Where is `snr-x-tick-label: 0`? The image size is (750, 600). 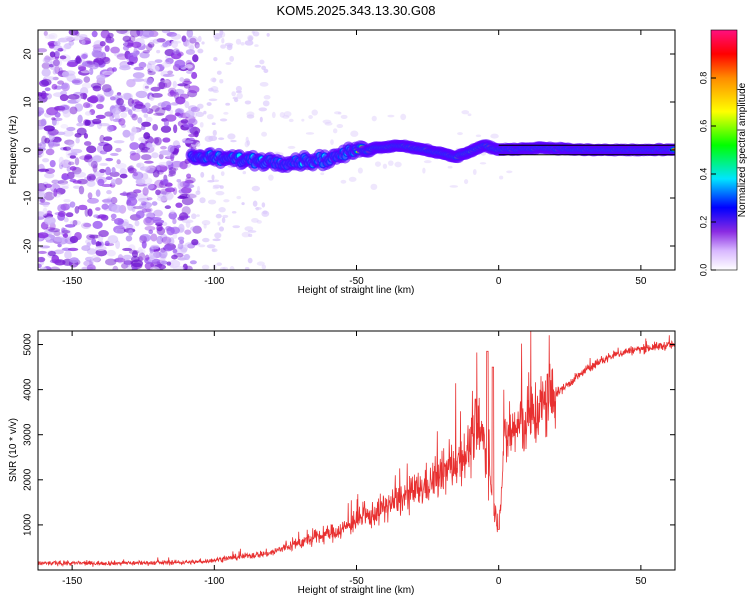 snr-x-tick-label: 0 is located at coordinates (499, 581).